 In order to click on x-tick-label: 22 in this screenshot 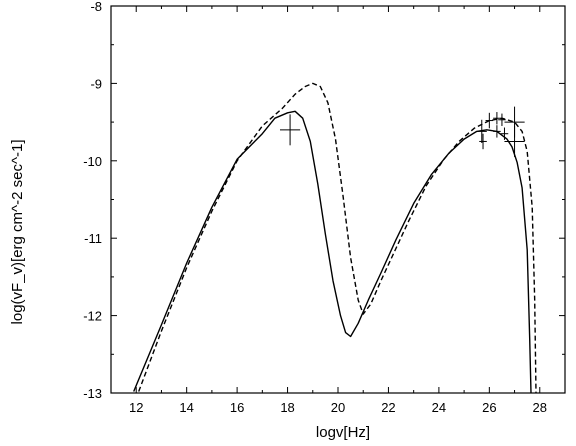, I will do `click(388, 407)`.